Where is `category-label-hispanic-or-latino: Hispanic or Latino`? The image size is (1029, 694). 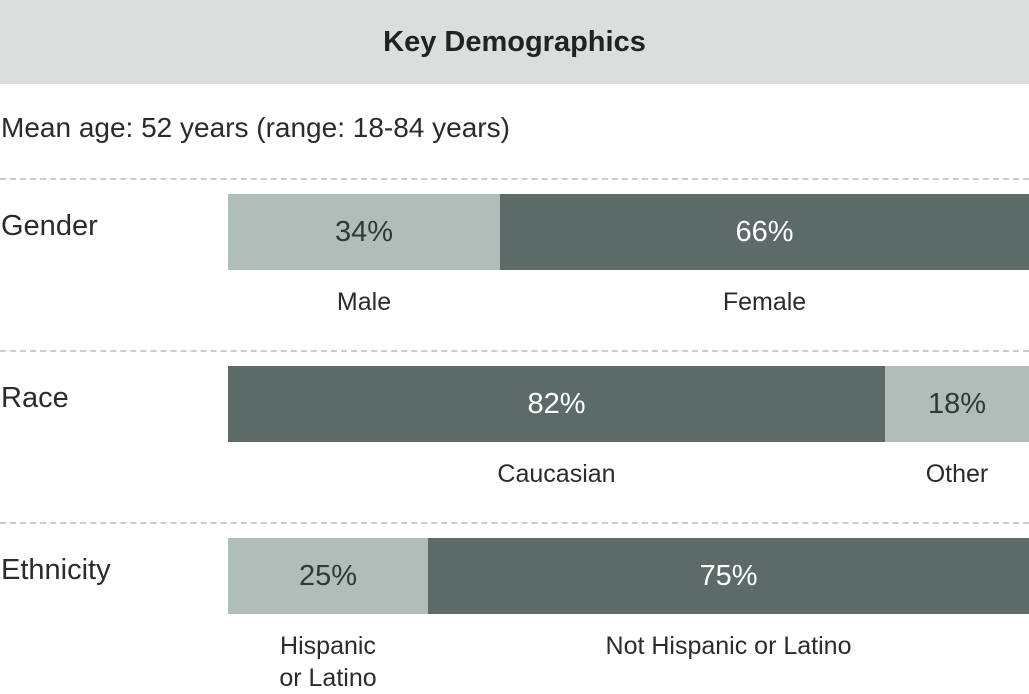
category-label-hispanic-or-latino: Hispanic or Latino is located at coordinates (328, 662).